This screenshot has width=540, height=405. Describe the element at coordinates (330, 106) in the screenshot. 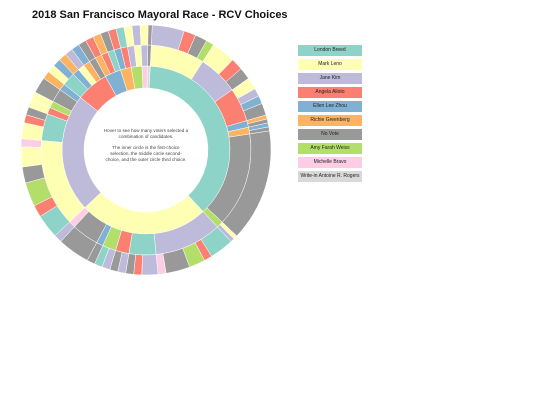

I see `legend-item: Ellen Lee Zhou` at that location.